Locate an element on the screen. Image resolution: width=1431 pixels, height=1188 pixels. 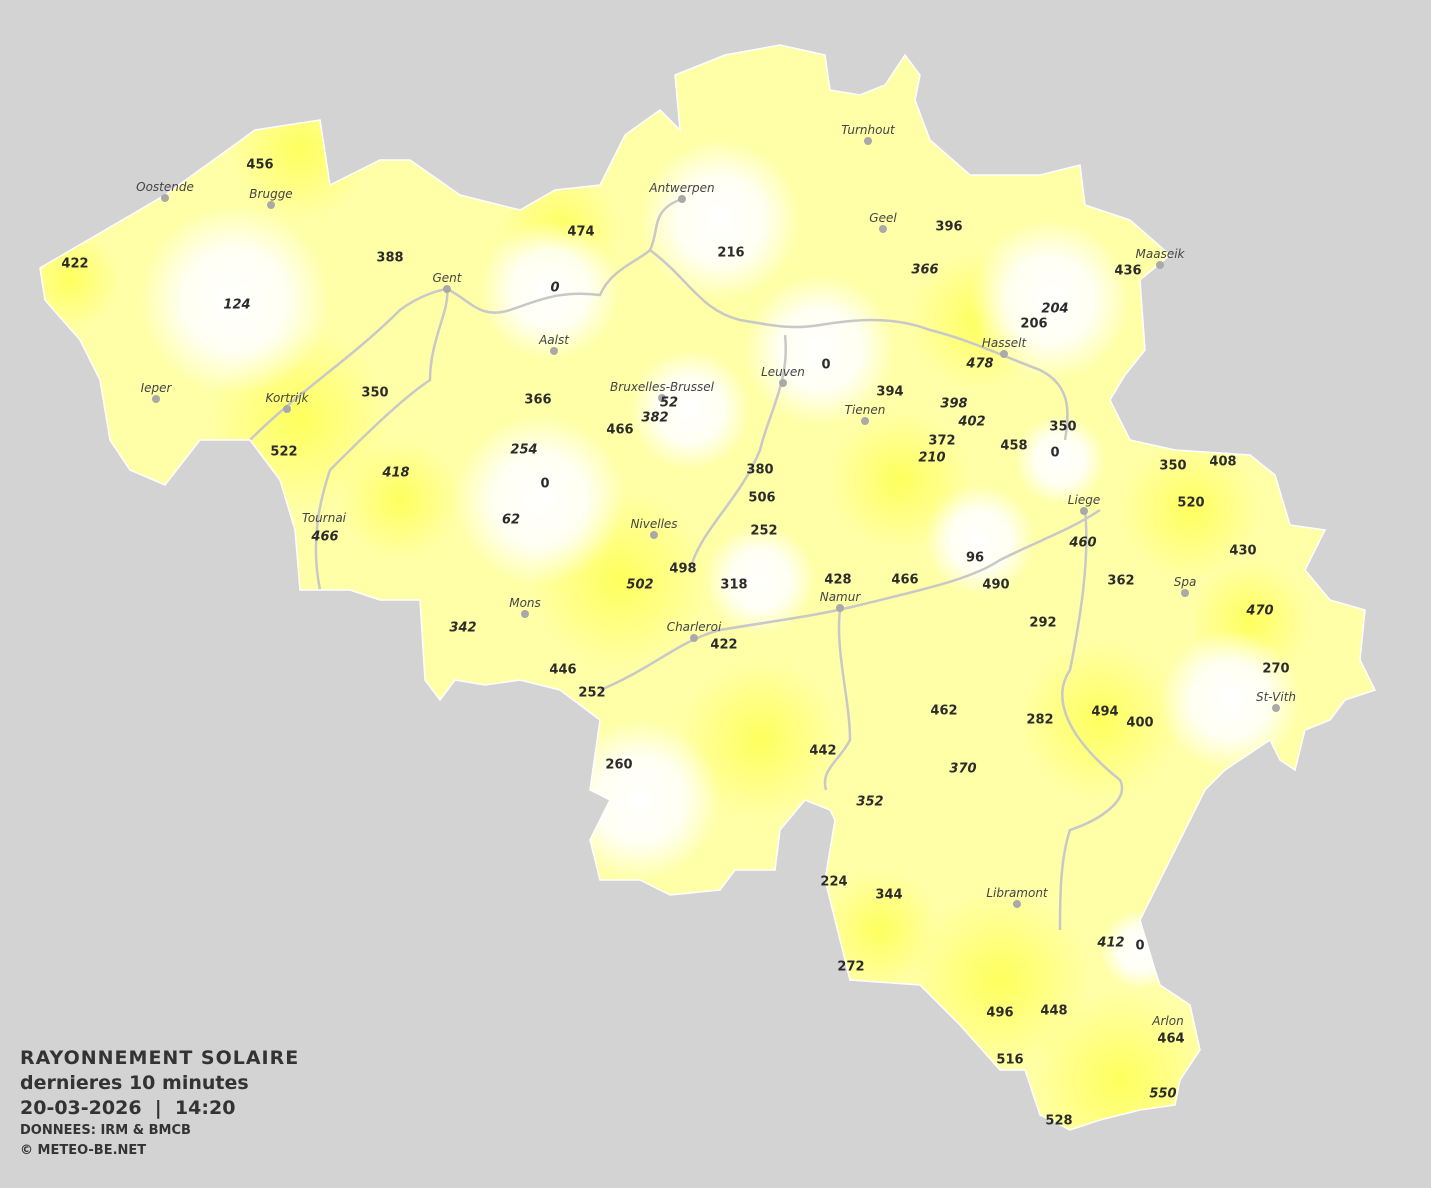
radiation-value: 382 is located at coordinates (655, 418).